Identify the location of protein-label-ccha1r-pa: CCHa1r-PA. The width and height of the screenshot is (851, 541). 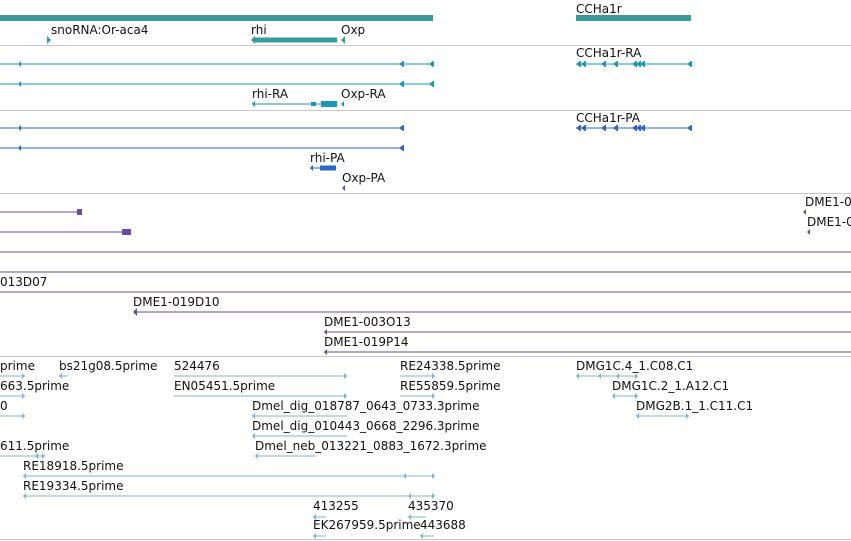
(608, 118).